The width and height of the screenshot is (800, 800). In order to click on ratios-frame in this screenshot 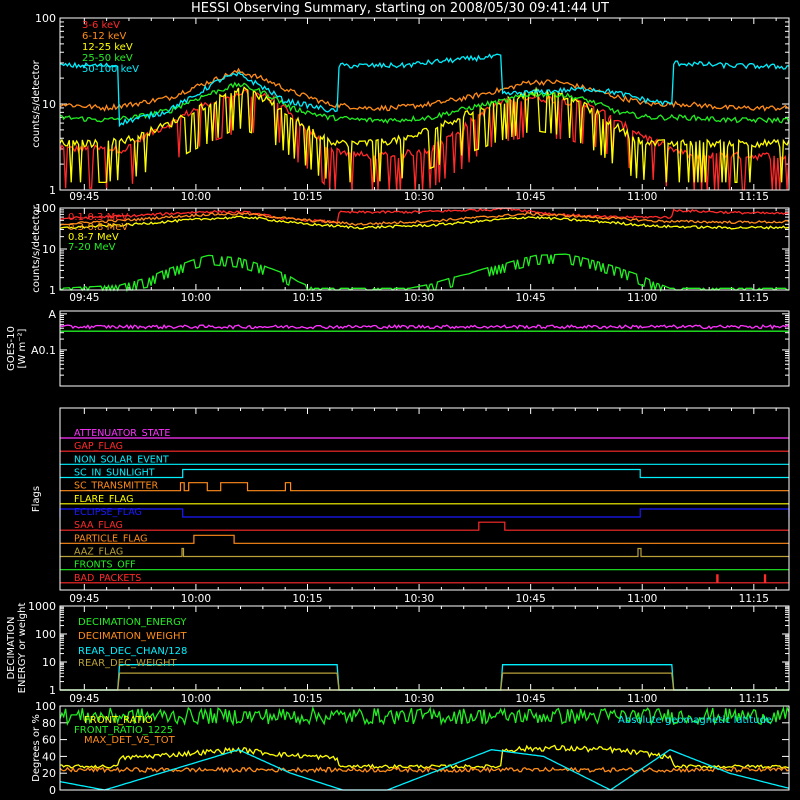, I will do `click(424, 748)`.